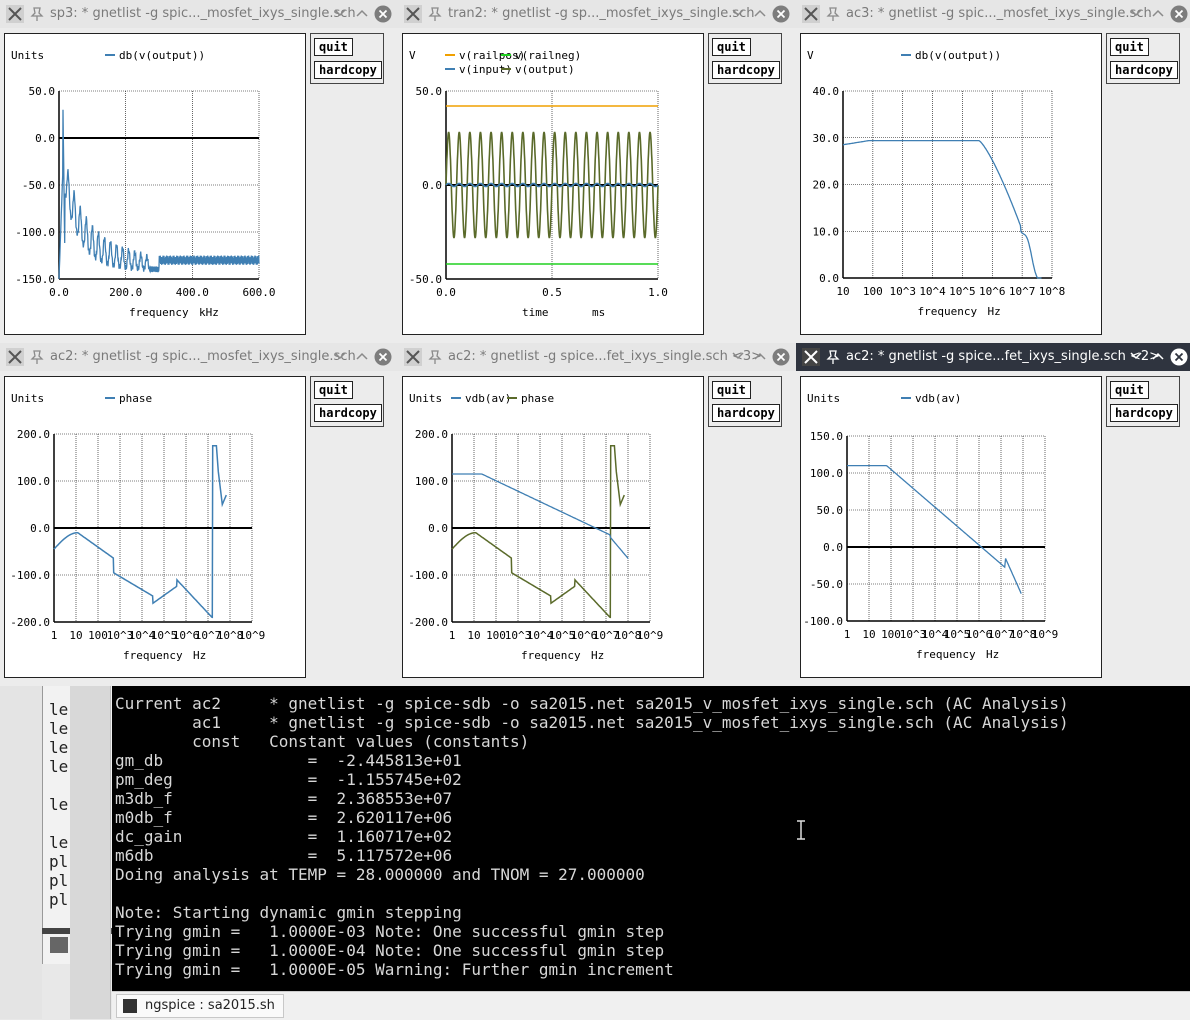 This screenshot has height=1020, width=1190. What do you see at coordinates (130, 1006) in the screenshot?
I see `terminal-icon` at bounding box center [130, 1006].